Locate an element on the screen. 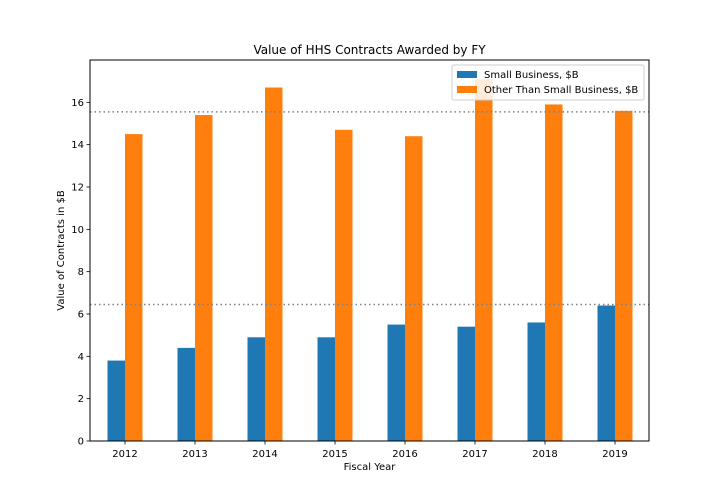 This screenshot has width=720, height=504. bar-other-than-small-business-2018 is located at coordinates (554, 272).